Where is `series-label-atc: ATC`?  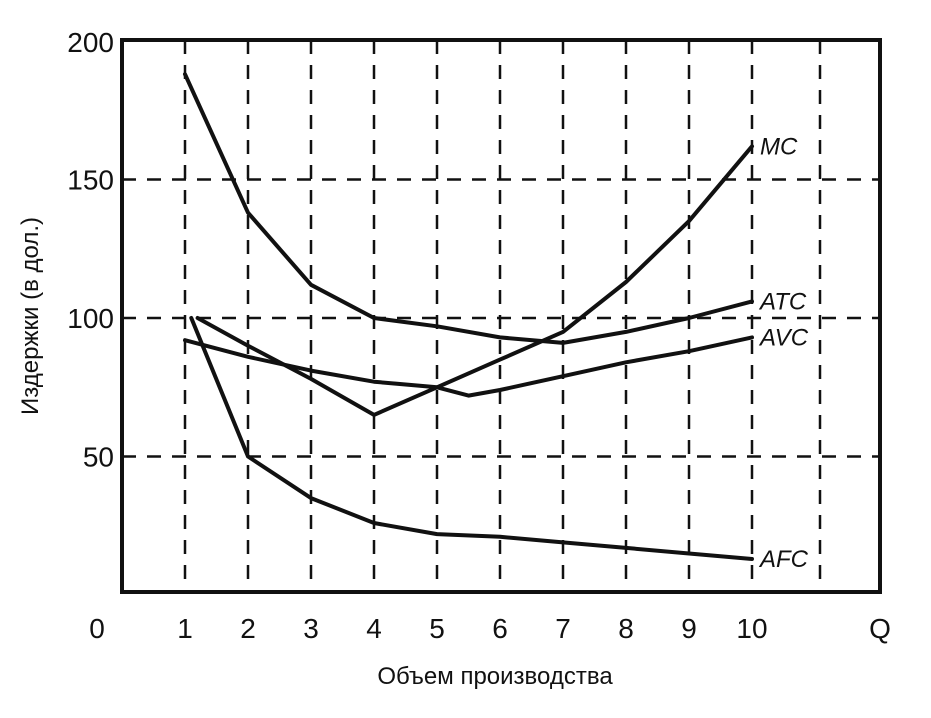 series-label-atc: ATC is located at coordinates (782, 301).